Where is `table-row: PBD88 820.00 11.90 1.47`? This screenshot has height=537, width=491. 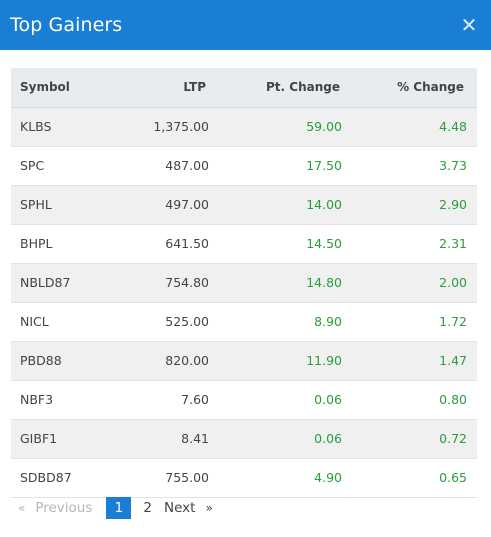 table-row: PBD88 820.00 11.90 1.47 is located at coordinates (244, 361).